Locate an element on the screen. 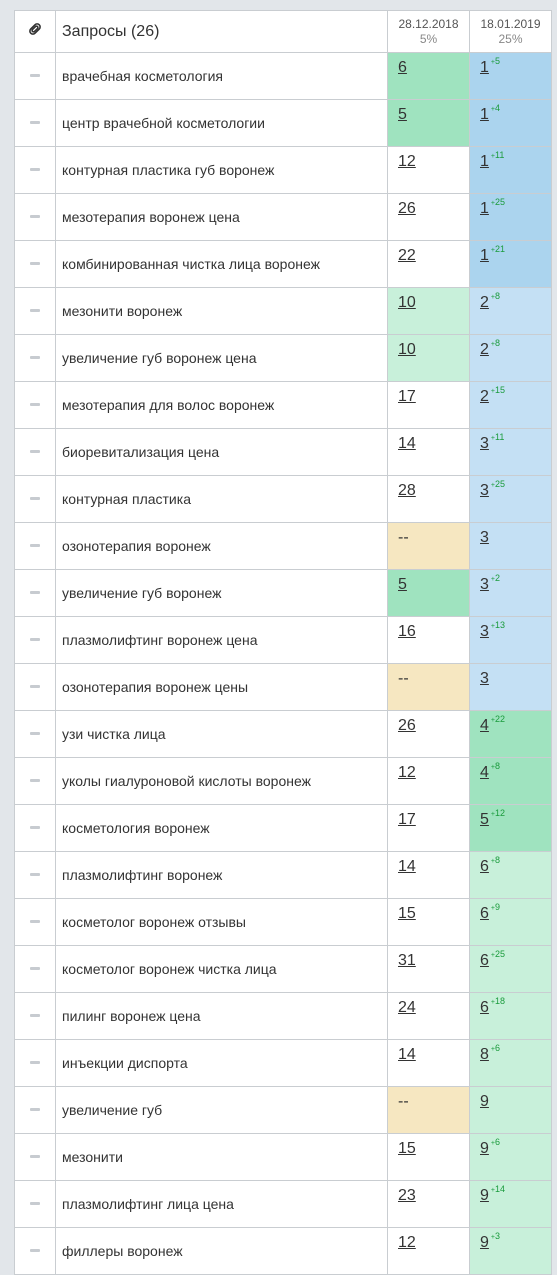 This screenshot has width=557, height=1275. position-link: 16 is located at coordinates (407, 631).